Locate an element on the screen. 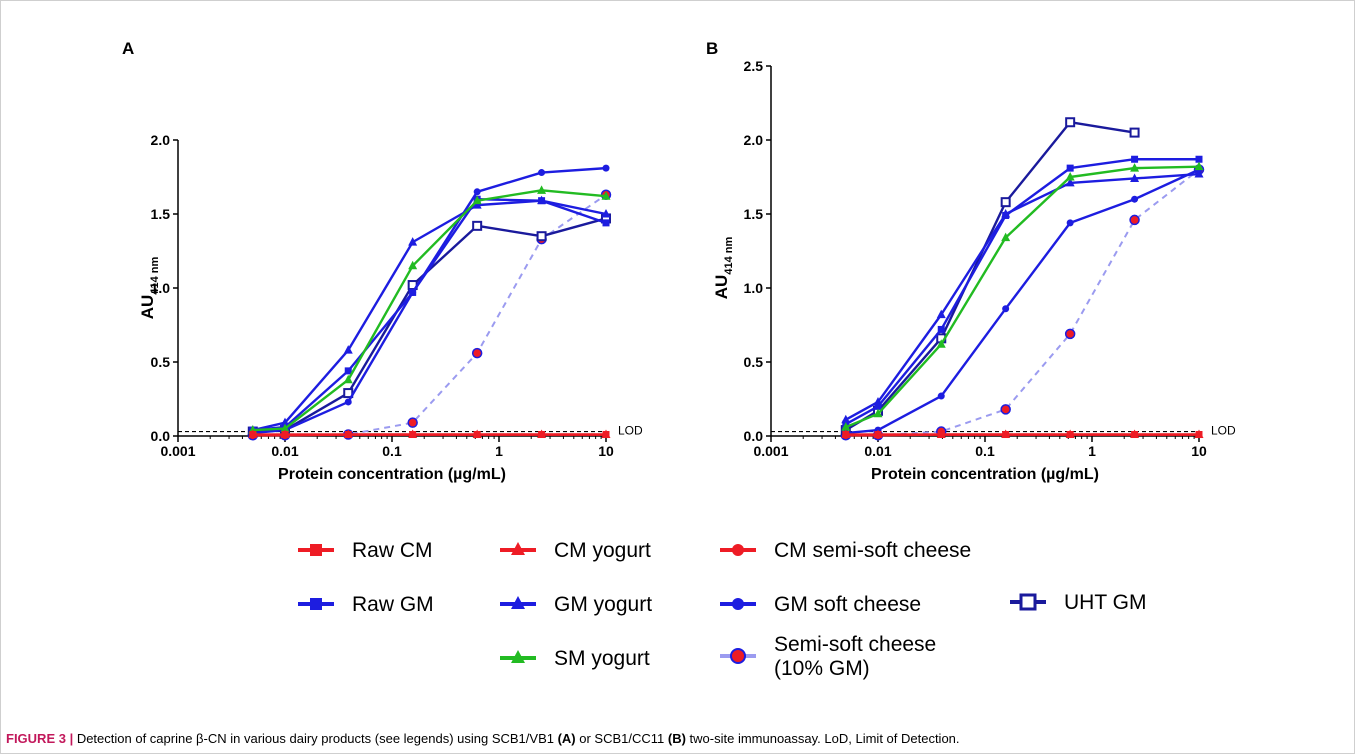 This screenshot has width=1355, height=754. plot-area-b: LOD is located at coordinates (1003, 279).